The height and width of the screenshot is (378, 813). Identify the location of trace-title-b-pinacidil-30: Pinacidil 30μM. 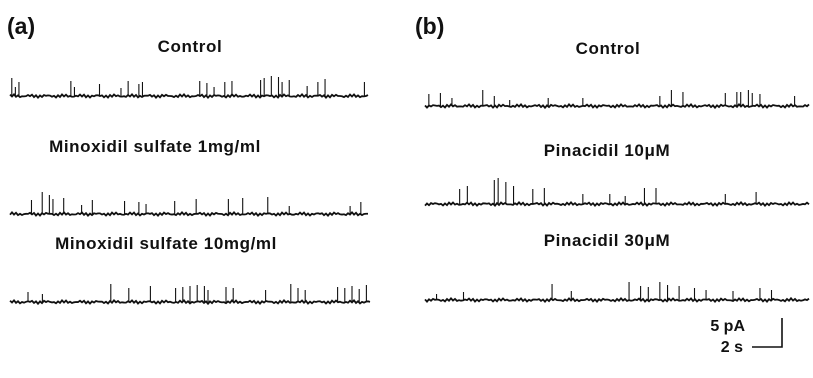
(607, 240).